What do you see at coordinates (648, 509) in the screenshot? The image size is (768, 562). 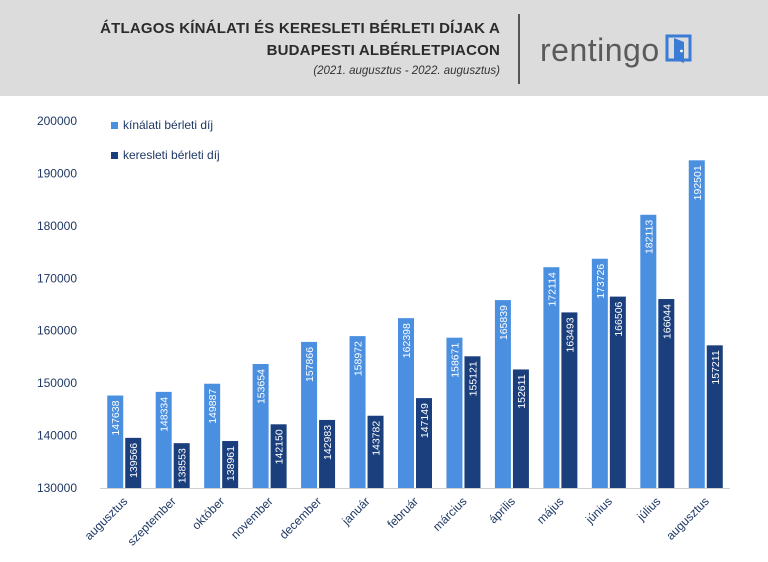 I see `x-tick-label: július` at bounding box center [648, 509].